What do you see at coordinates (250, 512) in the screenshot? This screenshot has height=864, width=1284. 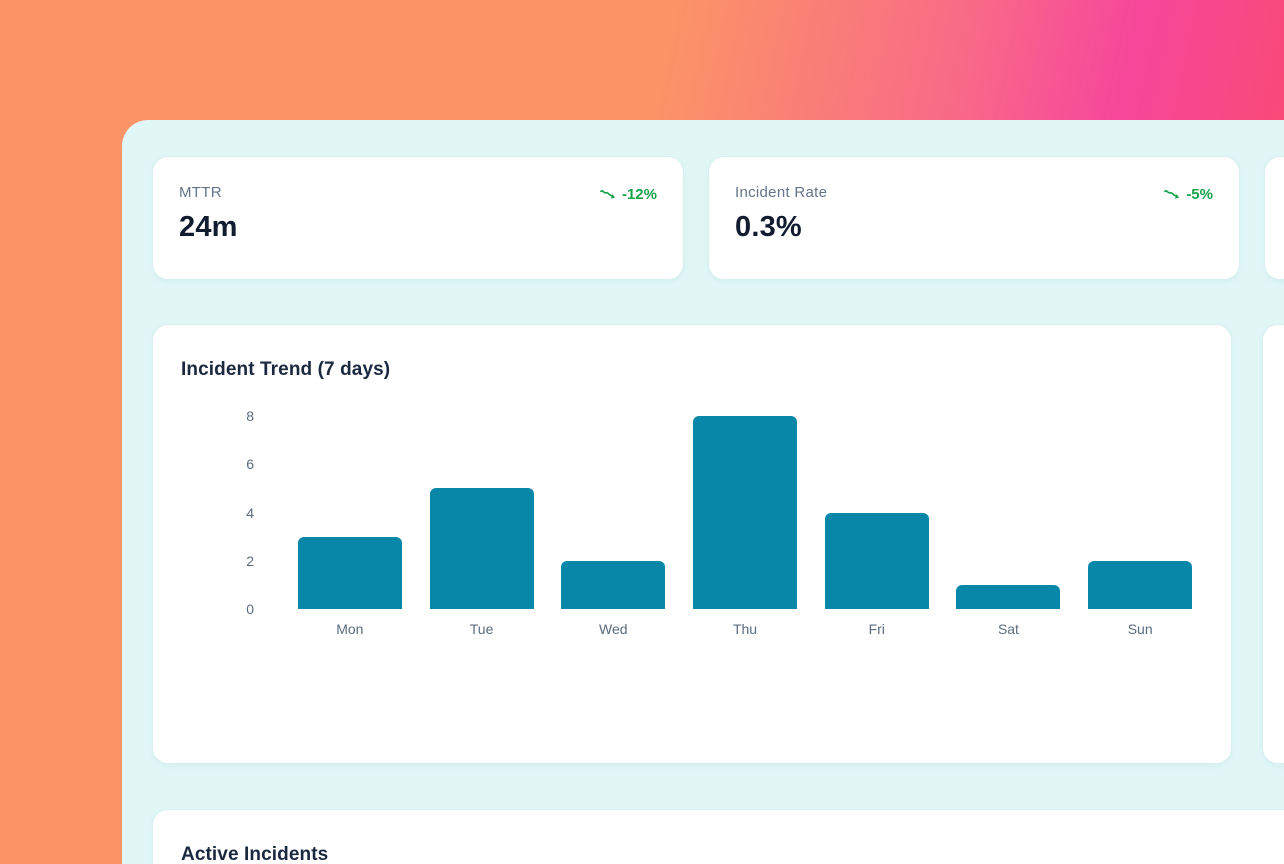 I see `y-axis-tick-label: 4` at bounding box center [250, 512].